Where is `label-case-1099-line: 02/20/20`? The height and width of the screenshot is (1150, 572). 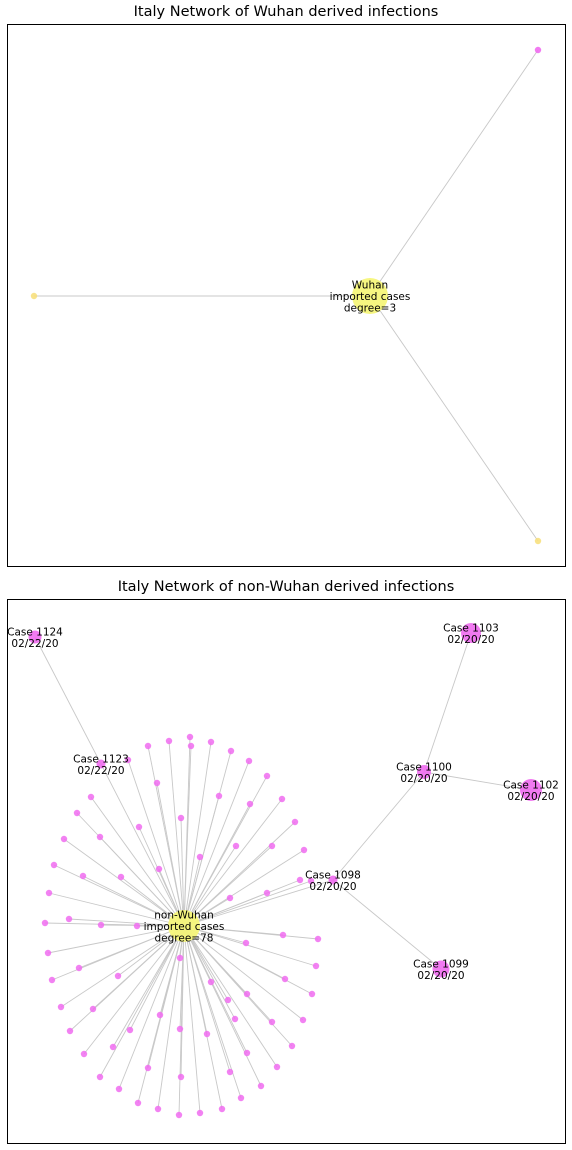
label-case-1099-line: 02/20/20 is located at coordinates (440, 976).